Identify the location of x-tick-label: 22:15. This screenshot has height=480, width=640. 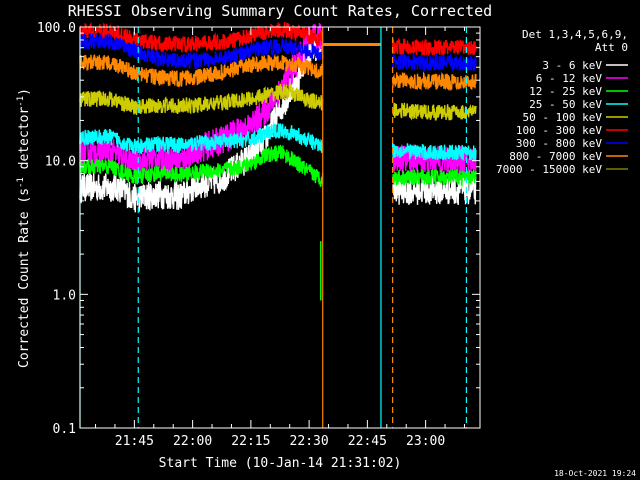
(250, 441).